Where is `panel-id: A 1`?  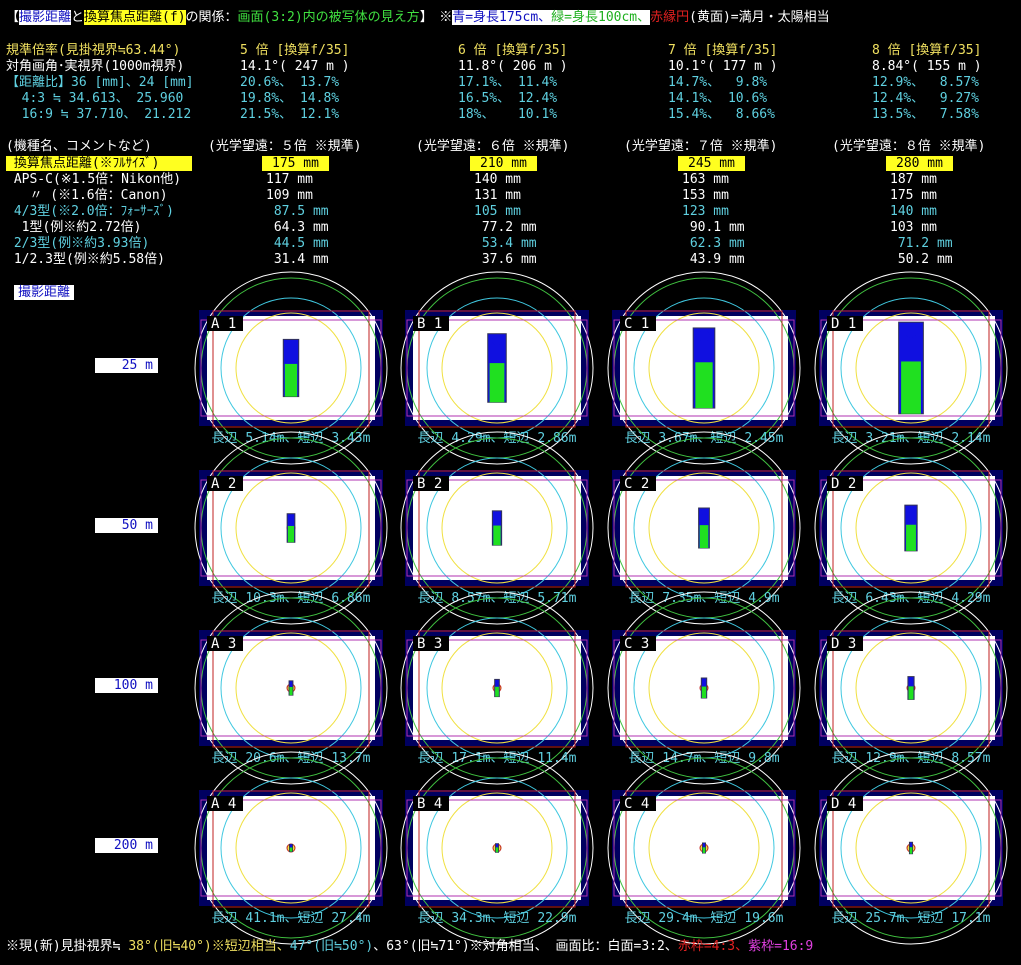
panel-id: A 1 is located at coordinates (223, 324).